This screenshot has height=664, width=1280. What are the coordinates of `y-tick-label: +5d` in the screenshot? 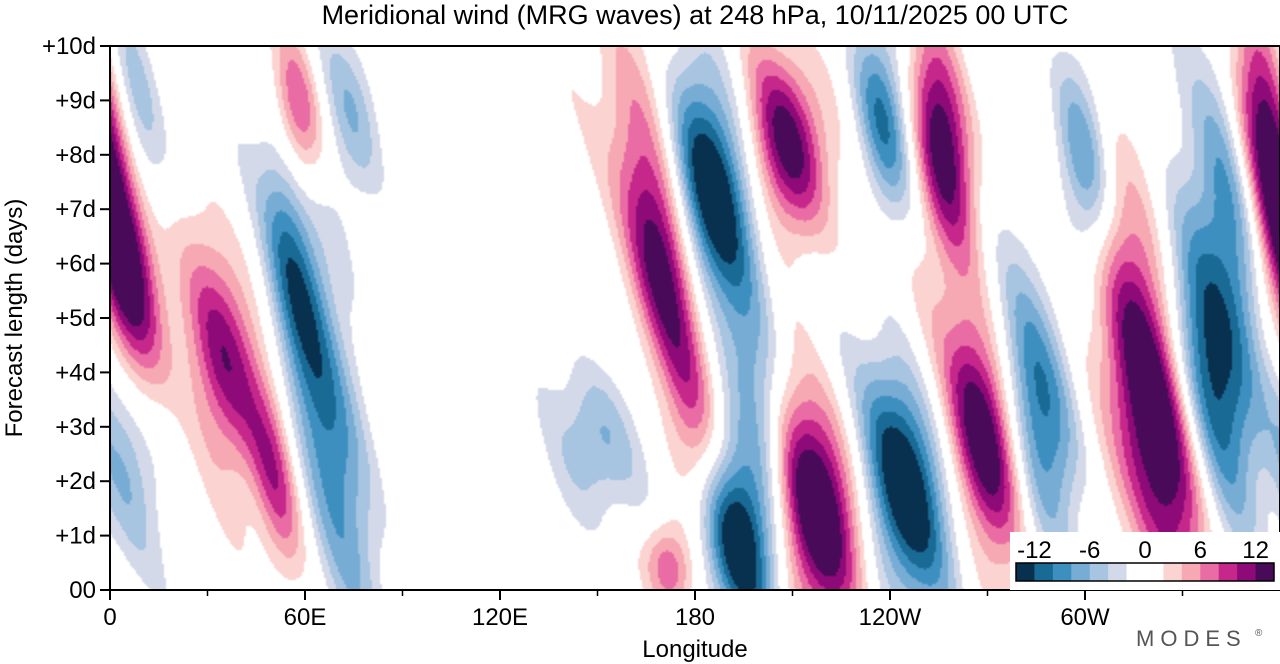 It's located at (75, 318).